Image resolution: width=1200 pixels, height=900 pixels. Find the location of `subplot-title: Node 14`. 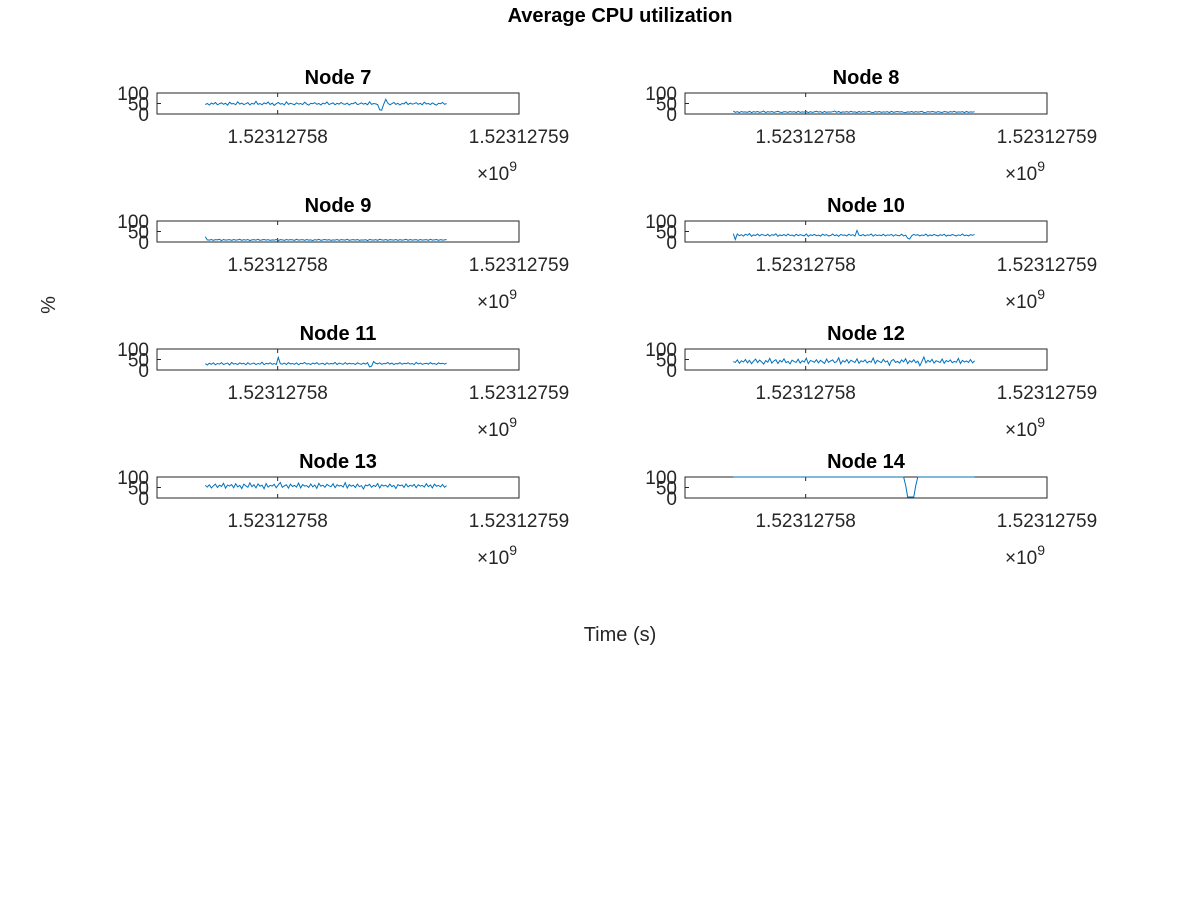

subplot-title: Node 14 is located at coordinates (866, 462).